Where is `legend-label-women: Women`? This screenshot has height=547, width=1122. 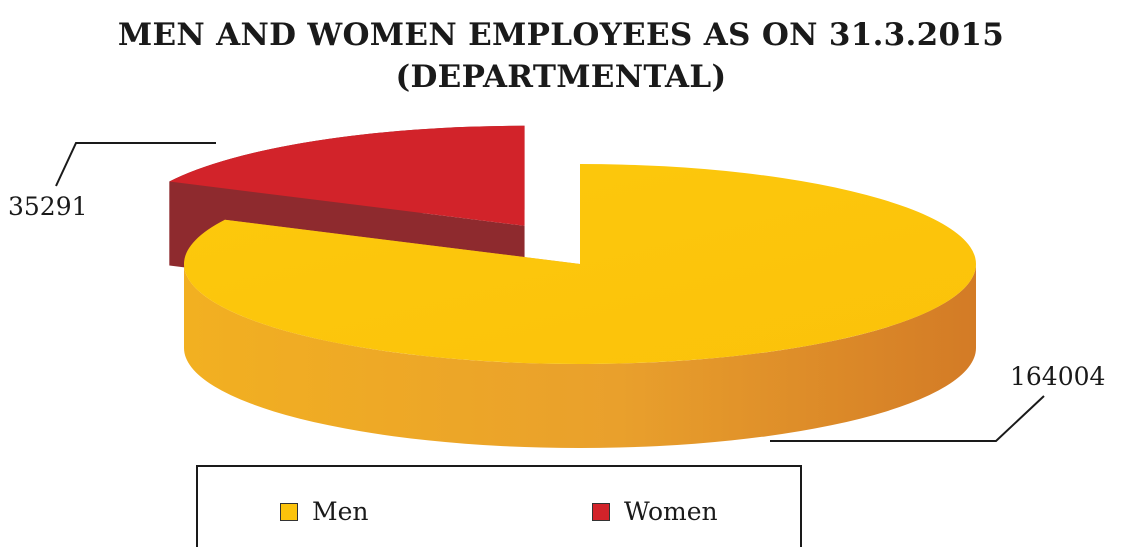
legend-label-women: Women is located at coordinates (671, 511).